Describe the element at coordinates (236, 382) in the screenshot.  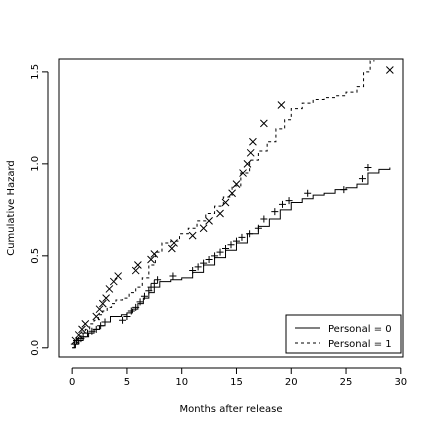
I see `x-tick-label: 15` at that location.